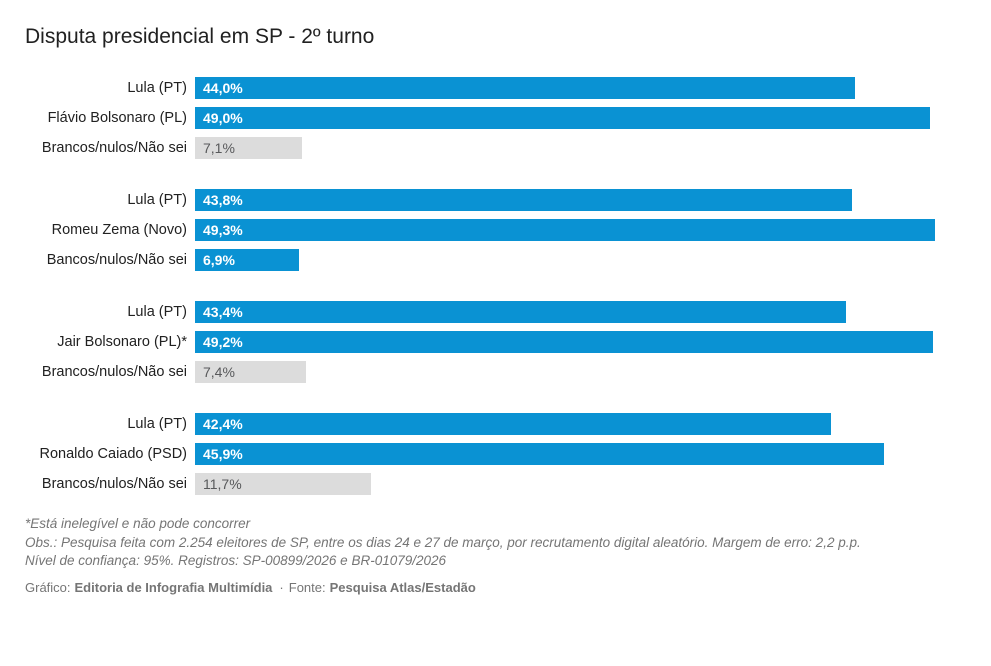 The width and height of the screenshot is (991, 666). Describe the element at coordinates (219, 372) in the screenshot. I see `value-label: 7,4%` at that location.